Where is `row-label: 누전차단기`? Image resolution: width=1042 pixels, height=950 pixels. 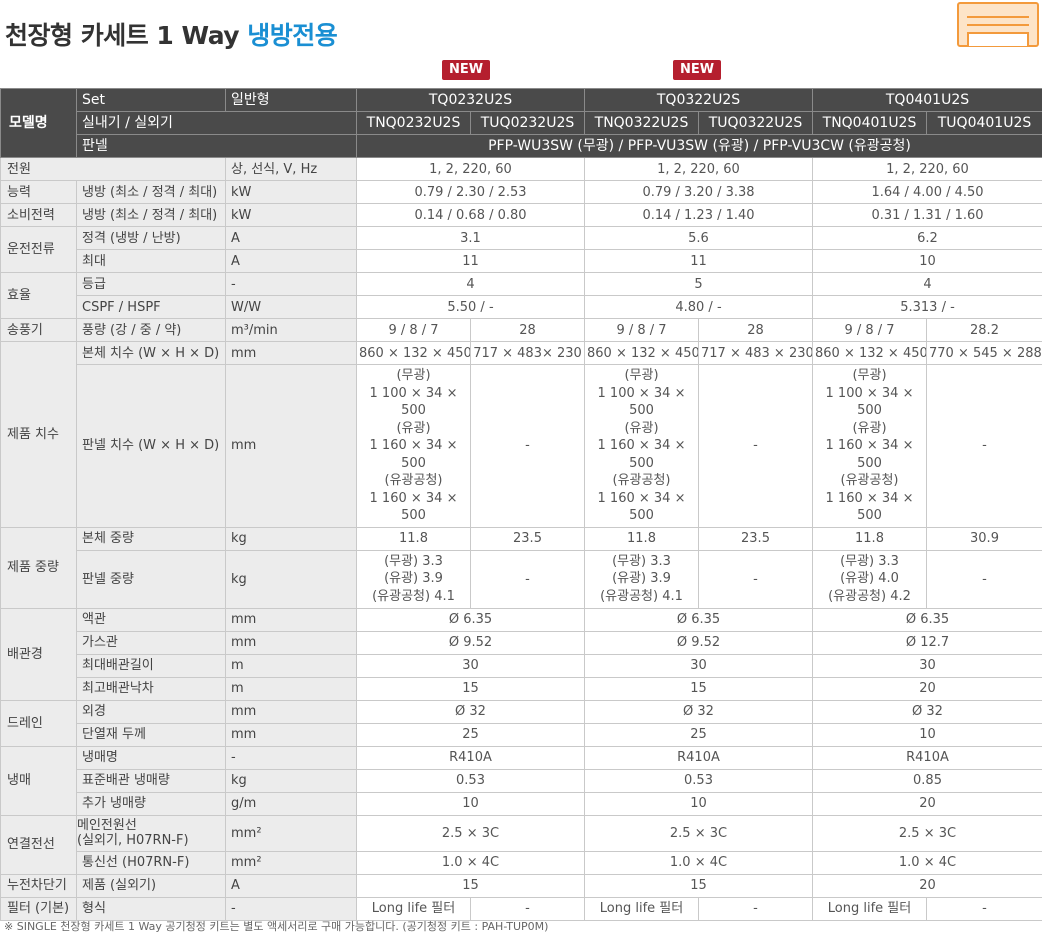 row-label: 누전차단기 is located at coordinates (38, 885).